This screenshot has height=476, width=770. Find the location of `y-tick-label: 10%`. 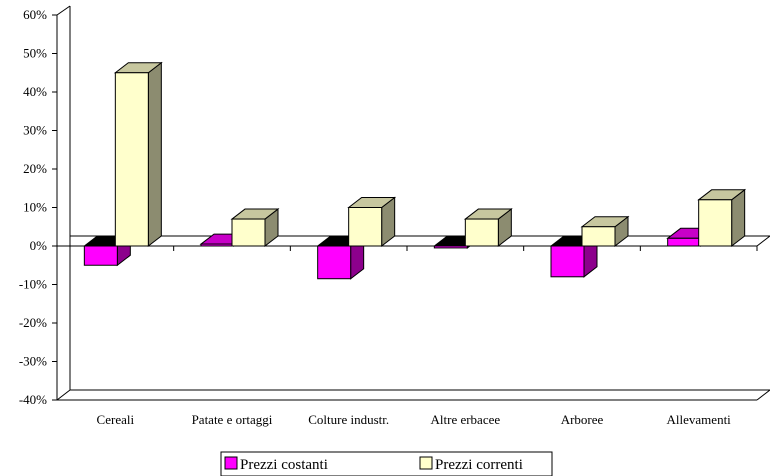

y-tick-label: 10% is located at coordinates (35, 207).